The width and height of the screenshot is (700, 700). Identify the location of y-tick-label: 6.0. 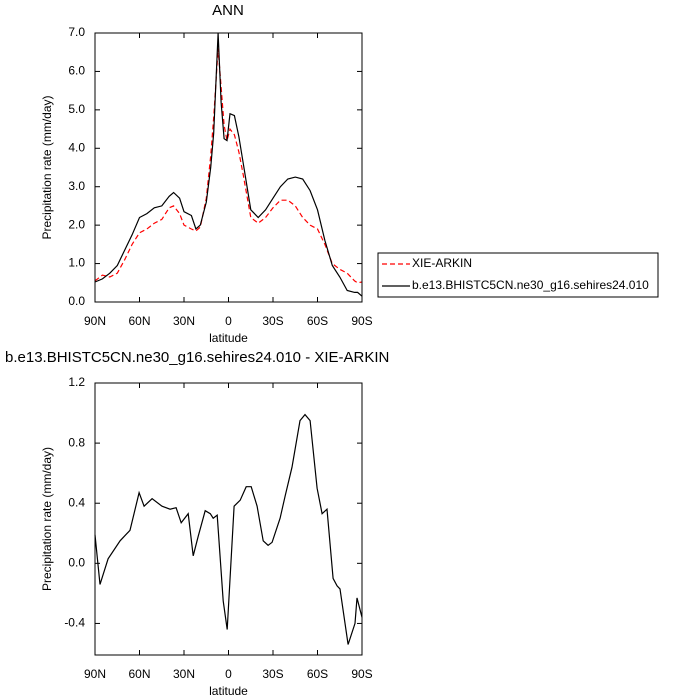
(76, 71).